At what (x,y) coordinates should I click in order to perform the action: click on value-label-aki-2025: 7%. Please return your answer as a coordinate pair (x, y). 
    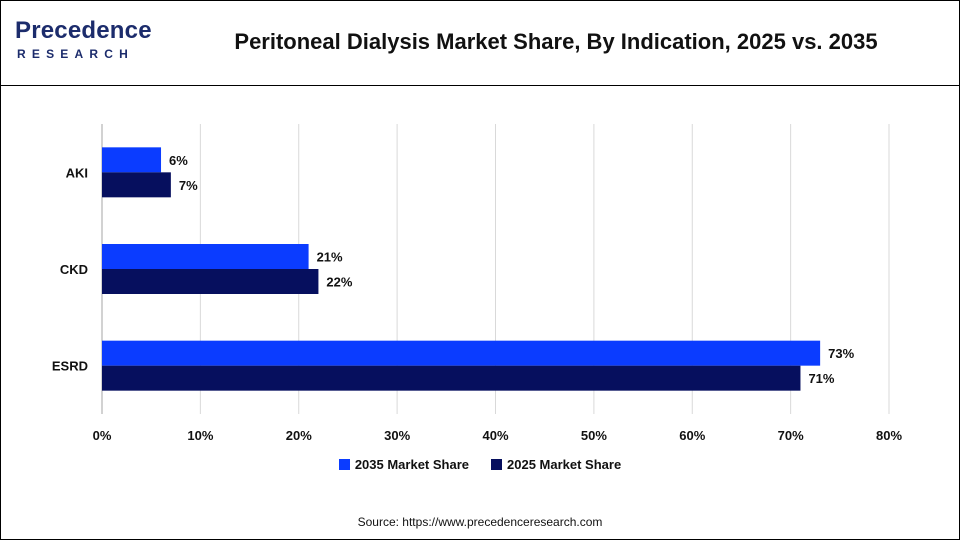
    Looking at the image, I should click on (188, 185).